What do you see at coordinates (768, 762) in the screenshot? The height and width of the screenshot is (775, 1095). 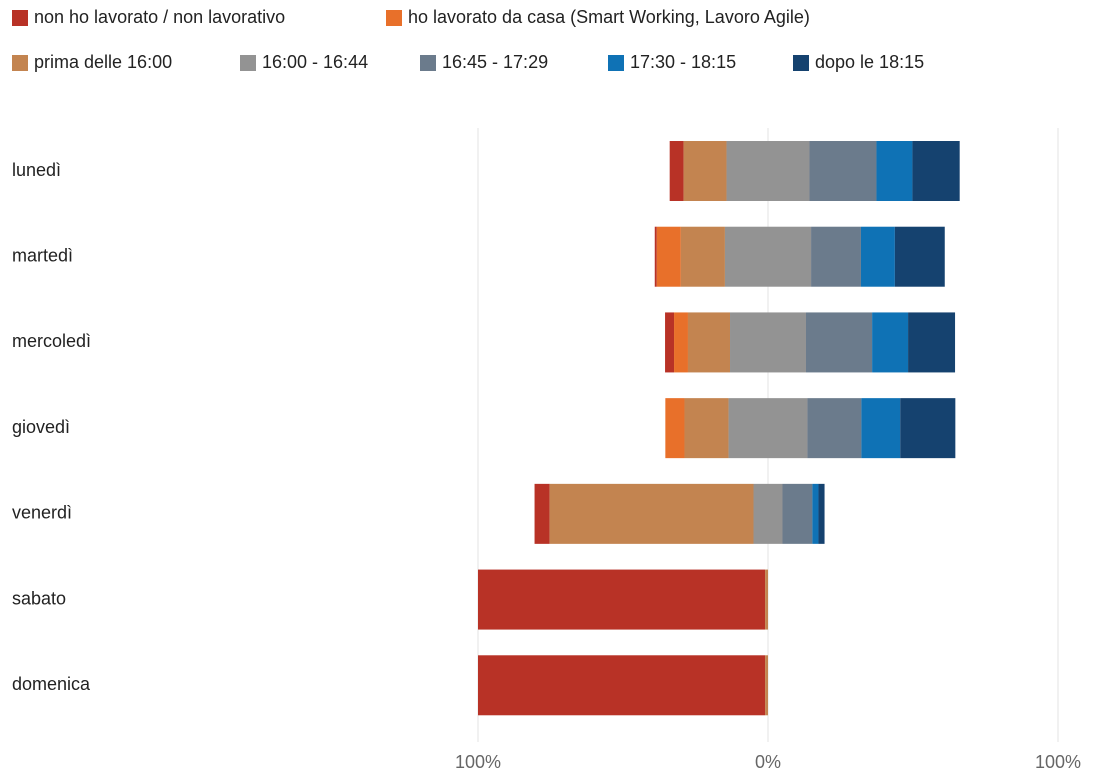 I see `x-tick-label: 0%` at bounding box center [768, 762].